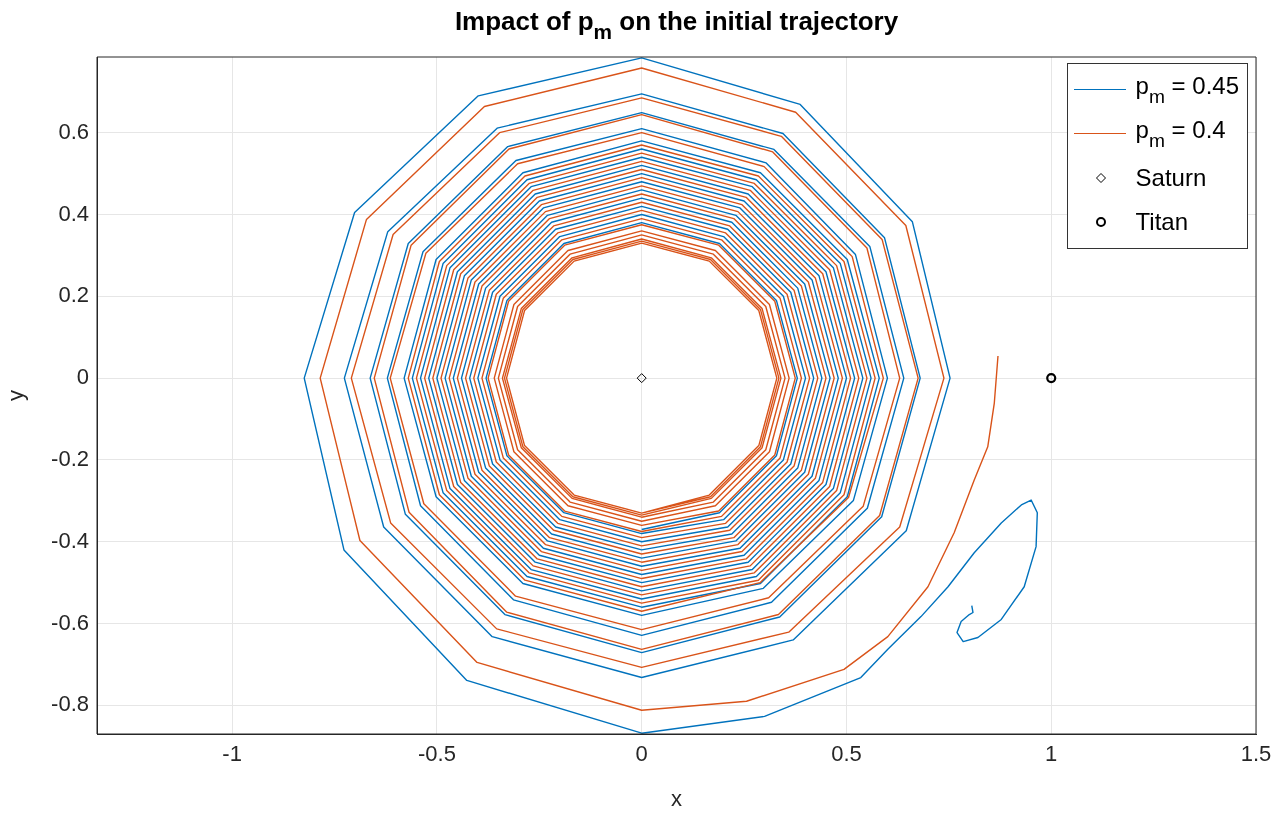 The width and height of the screenshot is (1288, 813). Describe the element at coordinates (70, 622) in the screenshot. I see `y-tick-label: -0.6` at that location.